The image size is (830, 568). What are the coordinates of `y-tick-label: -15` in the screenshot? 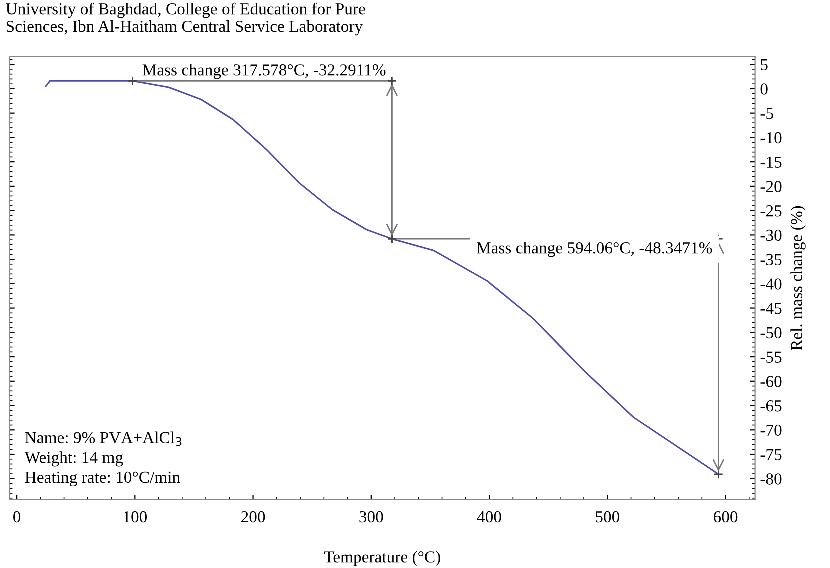 It's located at (771, 162).